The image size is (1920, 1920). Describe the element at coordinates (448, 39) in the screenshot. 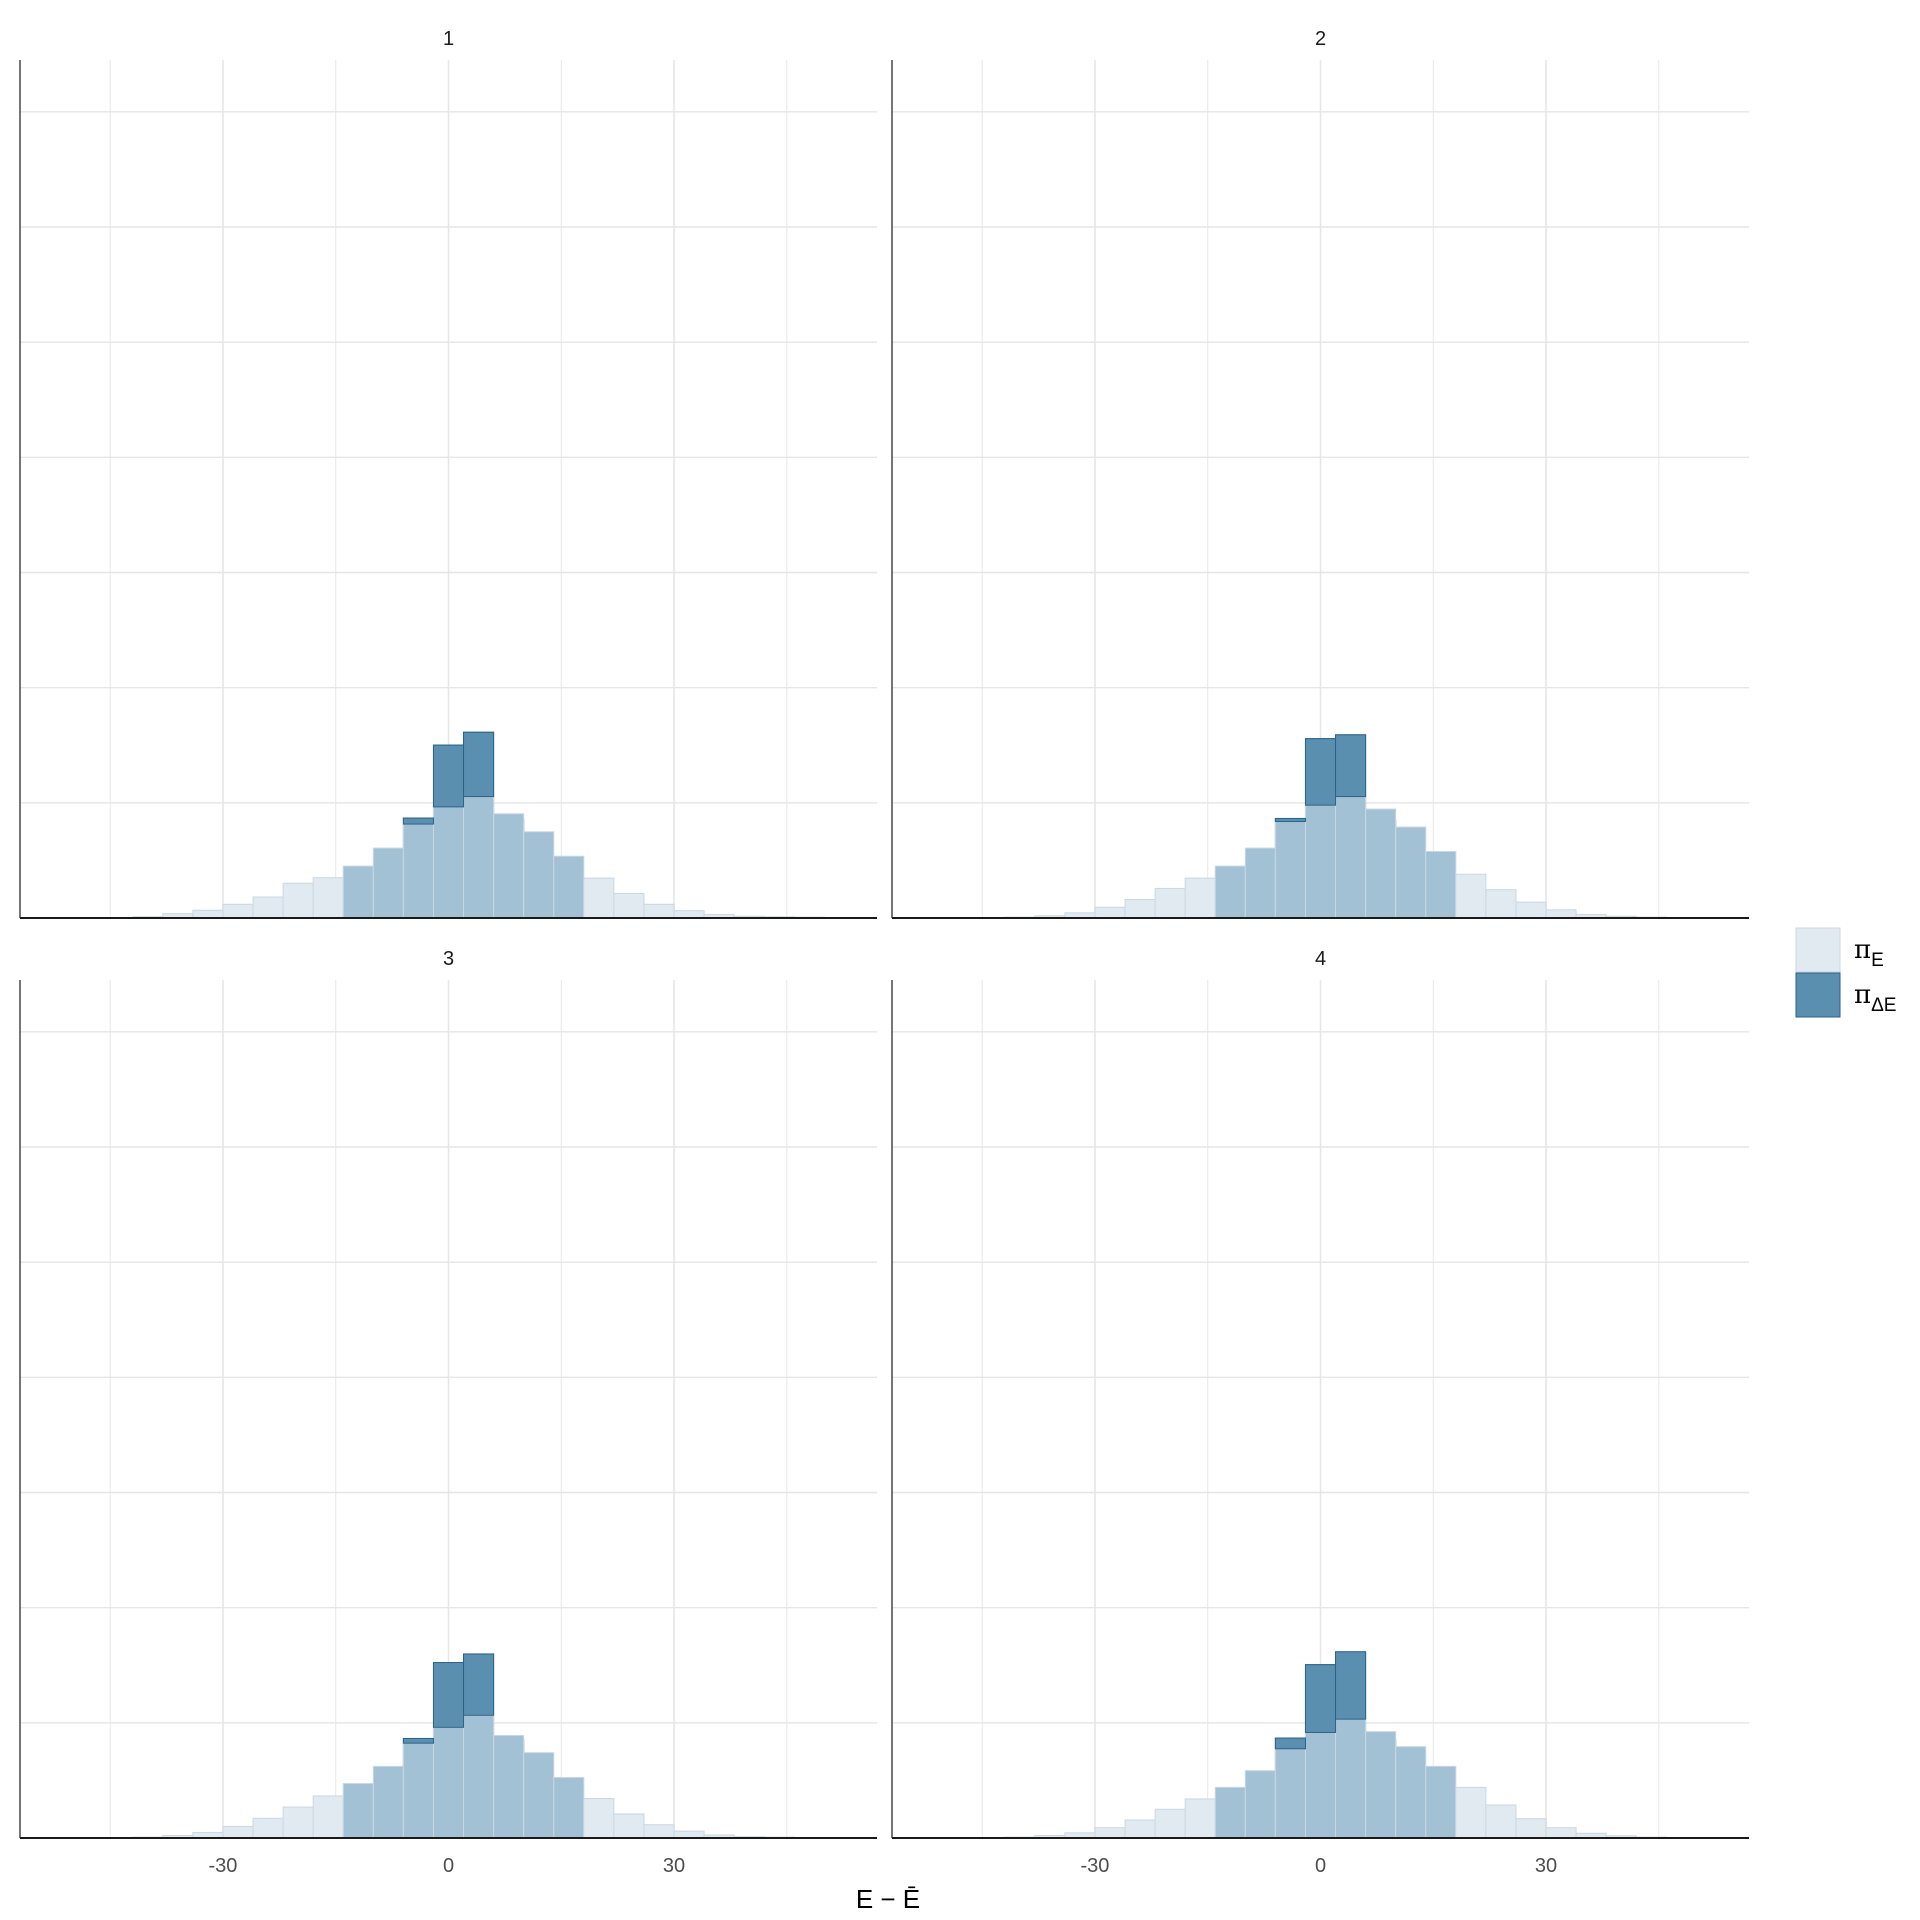

I see `panel-title: 1` at that location.